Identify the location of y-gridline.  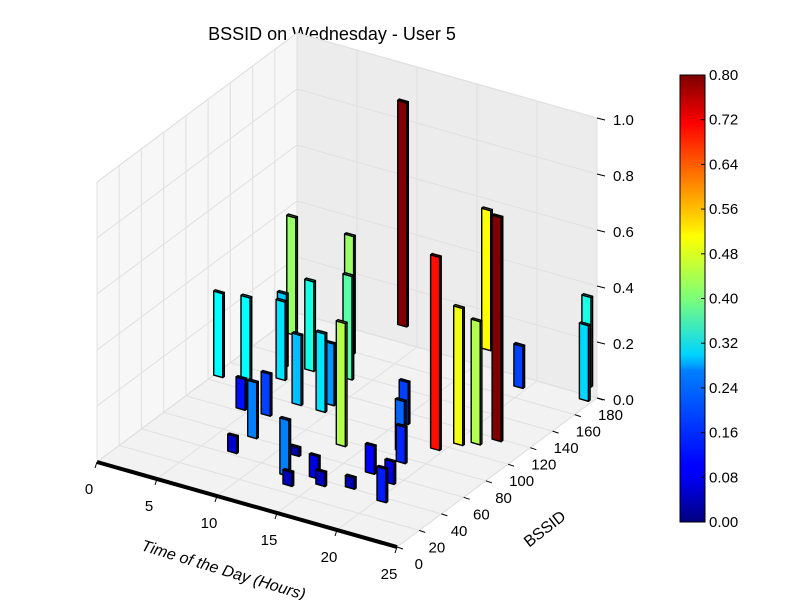
(269, 487).